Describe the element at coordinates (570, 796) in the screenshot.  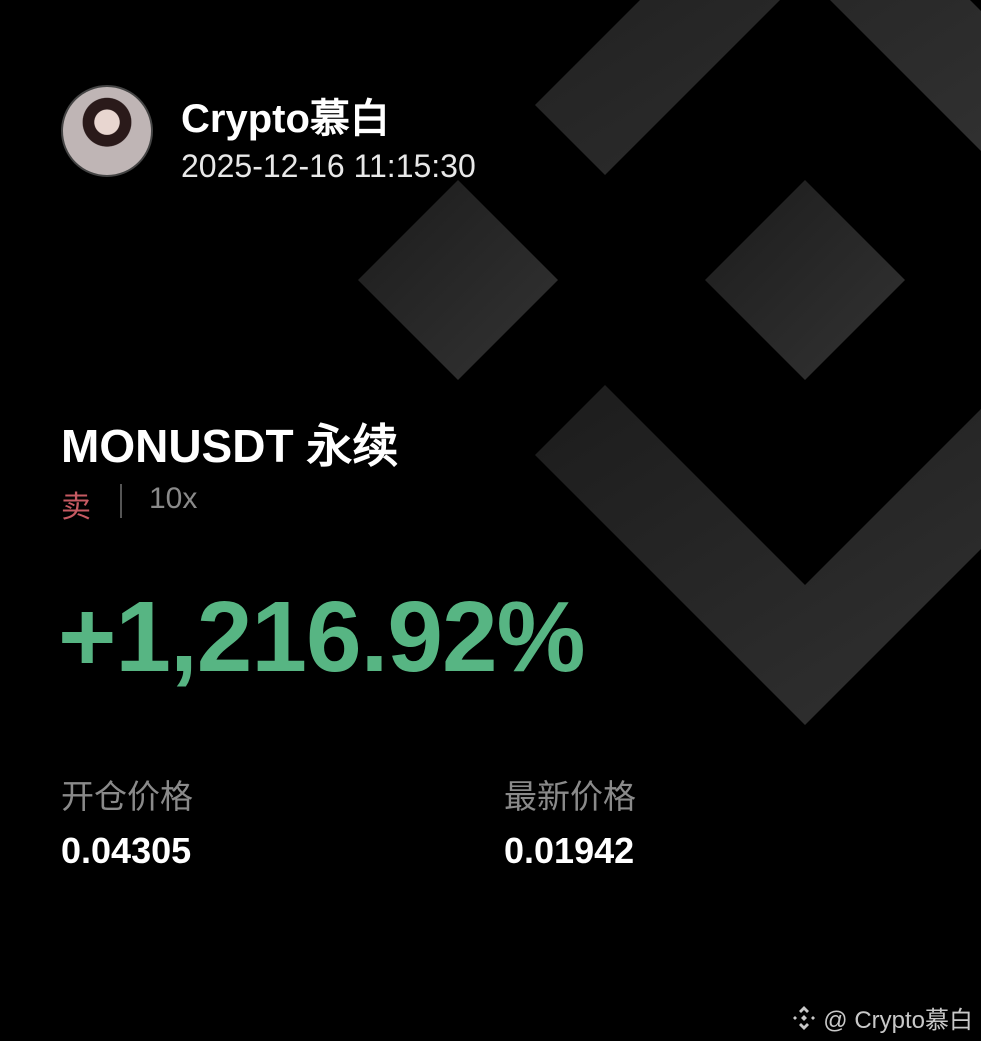
I see `last-price-label: 最新价格` at that location.